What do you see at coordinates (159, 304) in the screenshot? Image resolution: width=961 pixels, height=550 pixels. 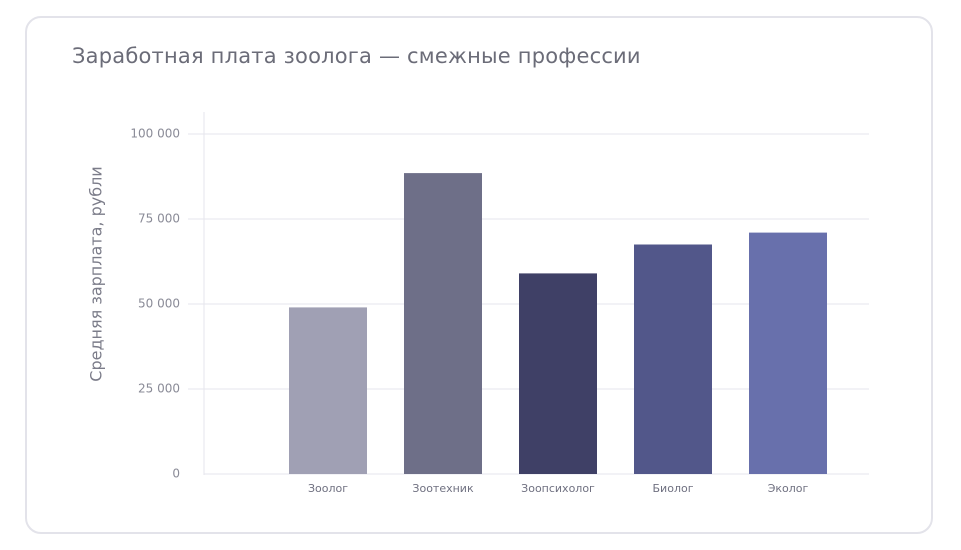 I see `y-tick-label: 50 000` at bounding box center [159, 304].